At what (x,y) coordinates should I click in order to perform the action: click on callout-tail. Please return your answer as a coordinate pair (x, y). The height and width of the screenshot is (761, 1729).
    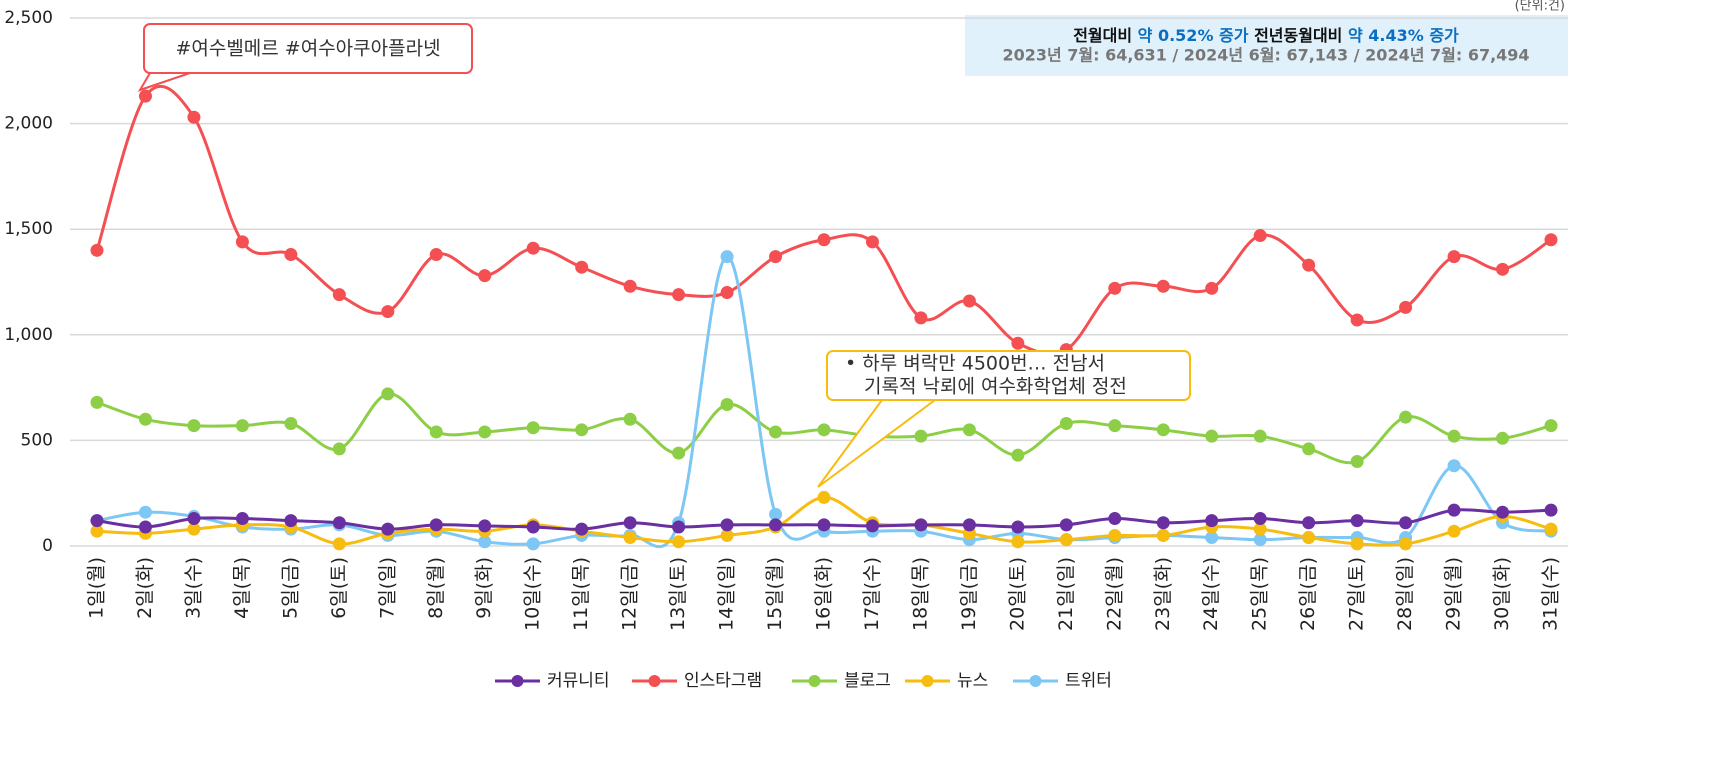
    Looking at the image, I should click on (876, 443).